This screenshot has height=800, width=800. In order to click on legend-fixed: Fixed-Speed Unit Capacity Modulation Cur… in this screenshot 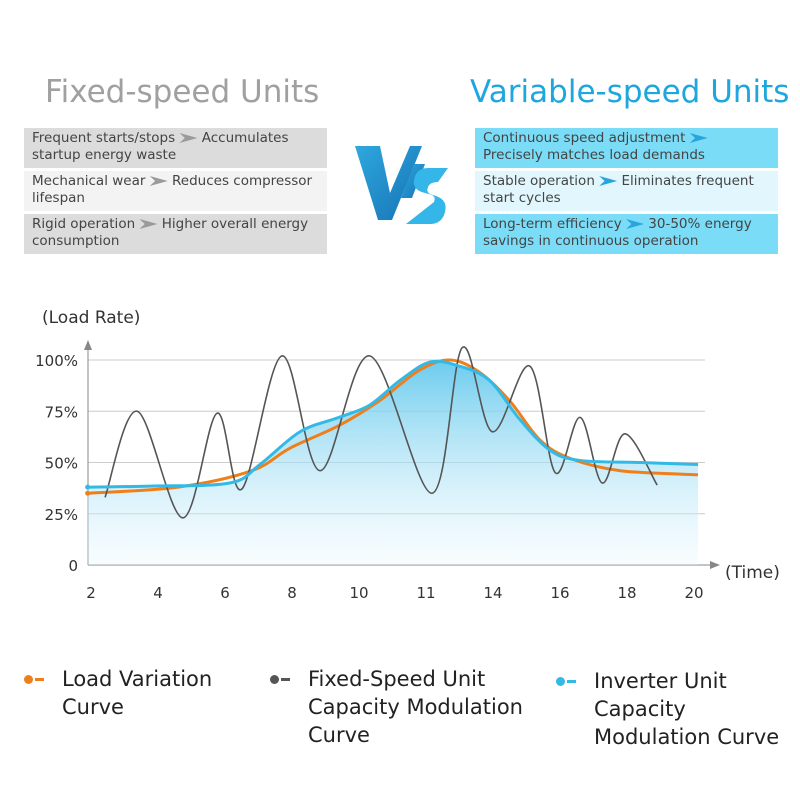, I will do `click(404, 707)`.